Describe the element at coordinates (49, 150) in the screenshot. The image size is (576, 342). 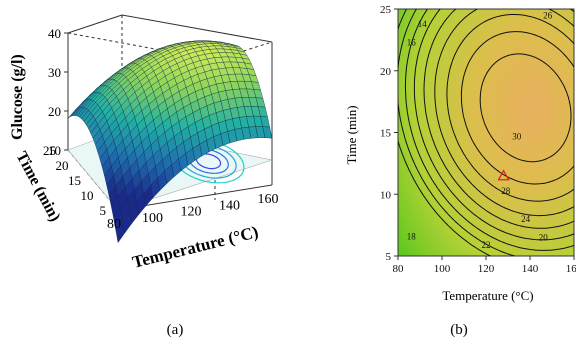
I see `surface-y-tick-25: 25` at that location.